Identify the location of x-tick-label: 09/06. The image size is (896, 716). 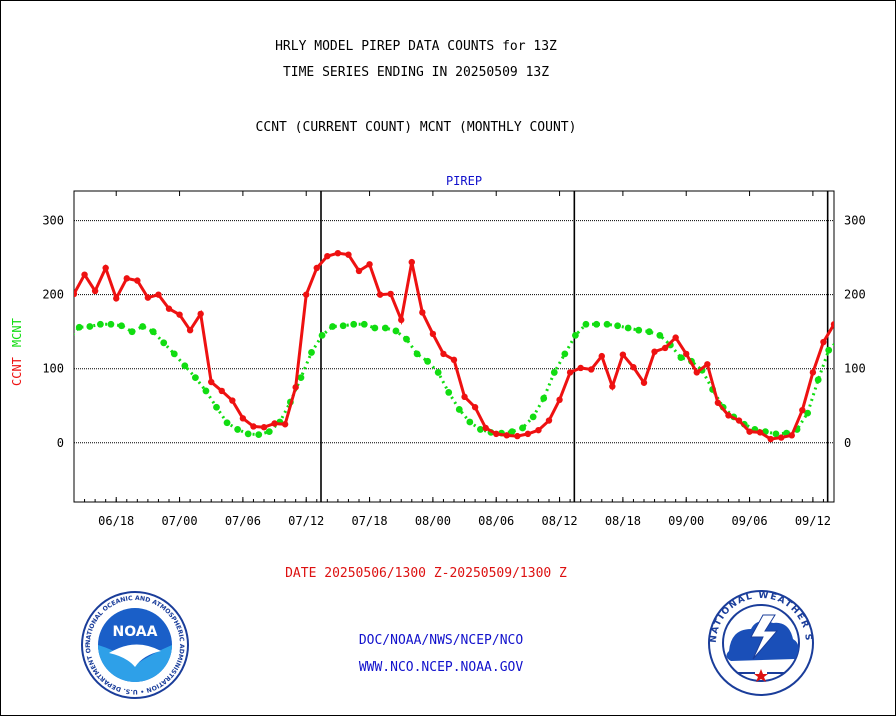
(749, 521).